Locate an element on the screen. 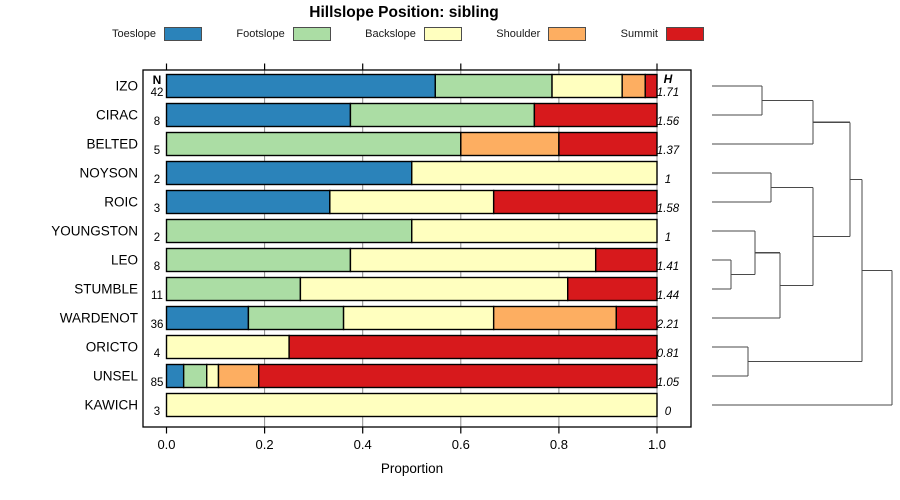 This screenshot has height=500, width=900. legend-item: Backslope is located at coordinates (413, 34).